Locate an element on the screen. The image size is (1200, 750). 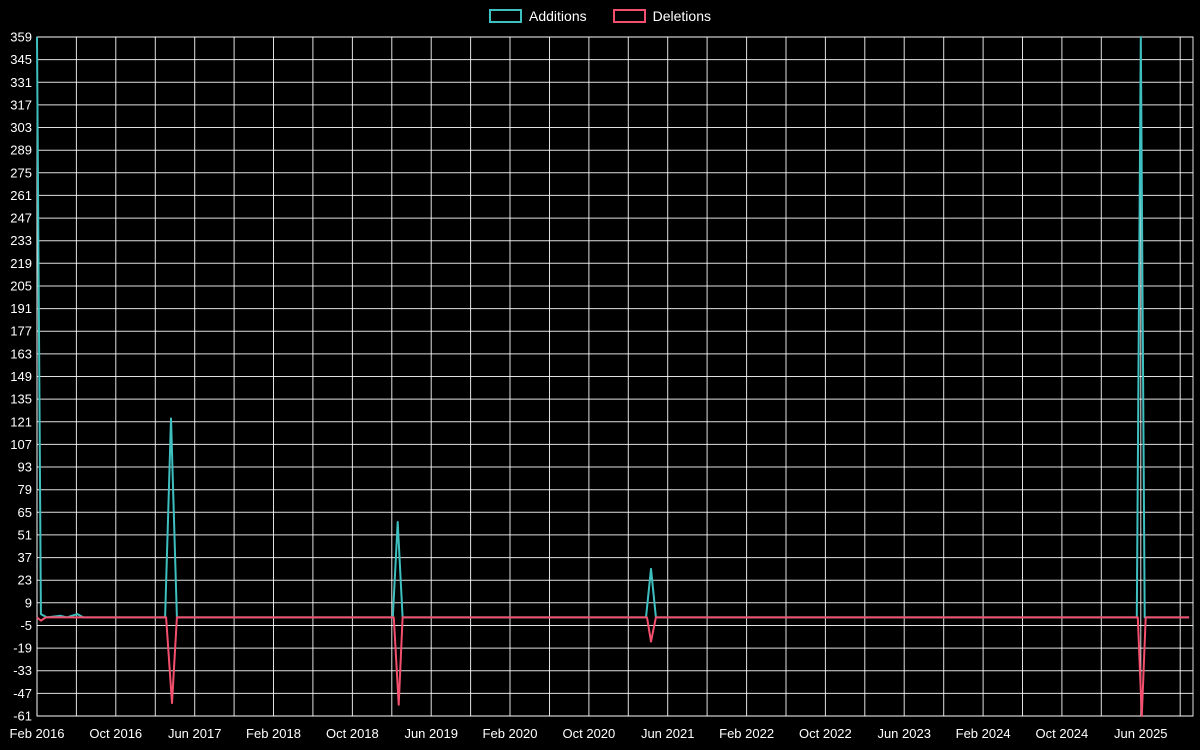
deletions-swatch-icon is located at coordinates (629, 16).